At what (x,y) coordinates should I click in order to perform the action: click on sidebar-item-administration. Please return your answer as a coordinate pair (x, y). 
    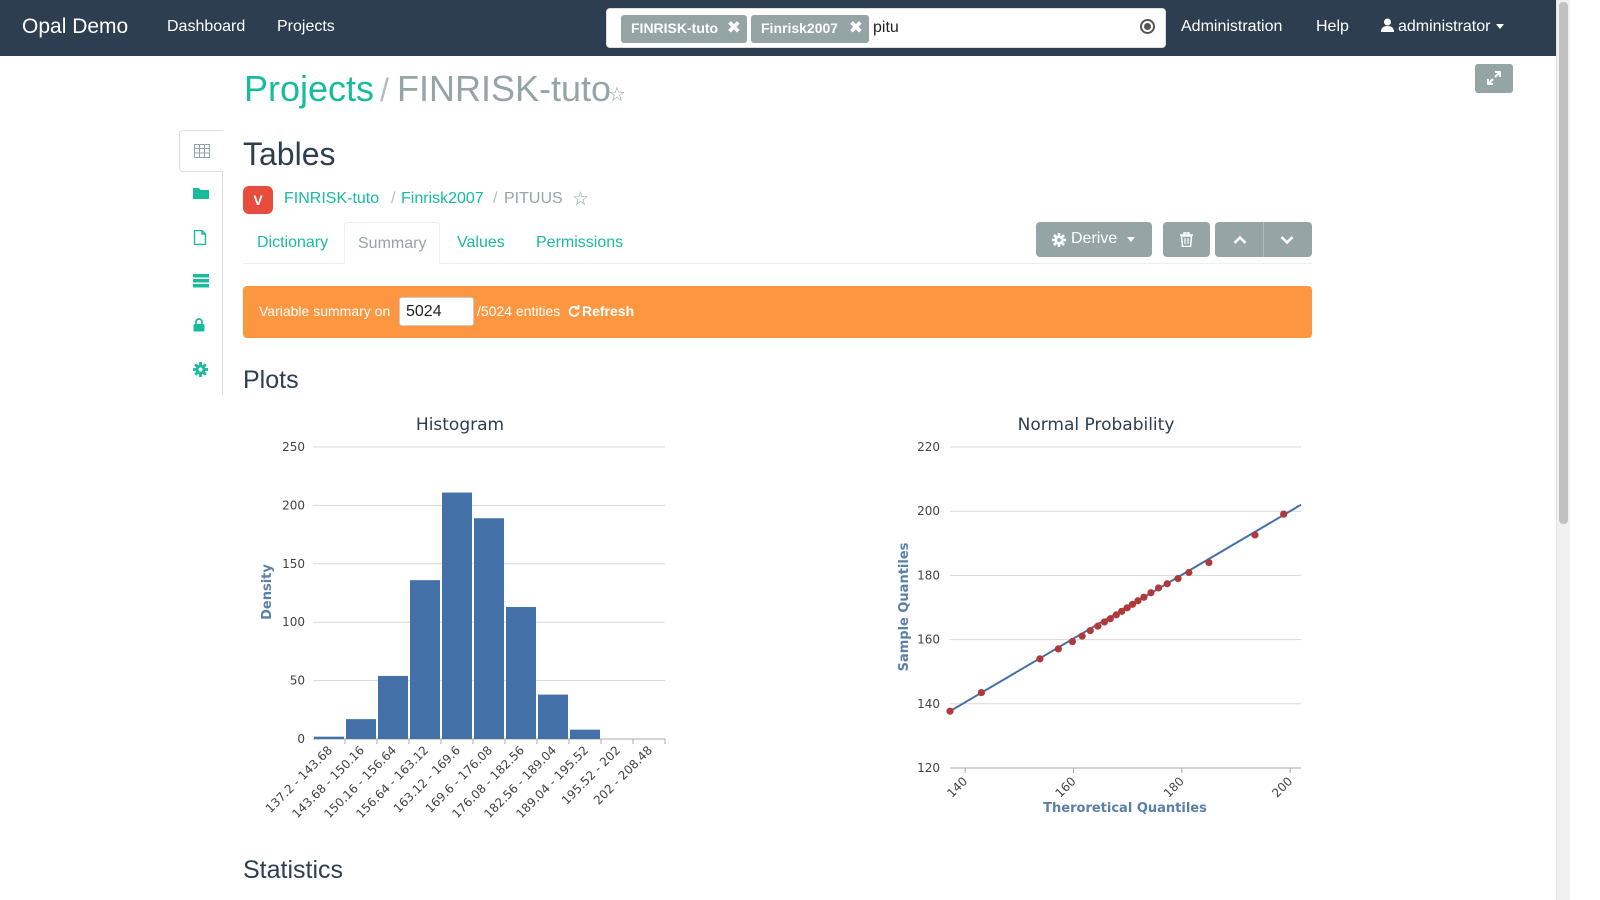
    Looking at the image, I should click on (201, 370).